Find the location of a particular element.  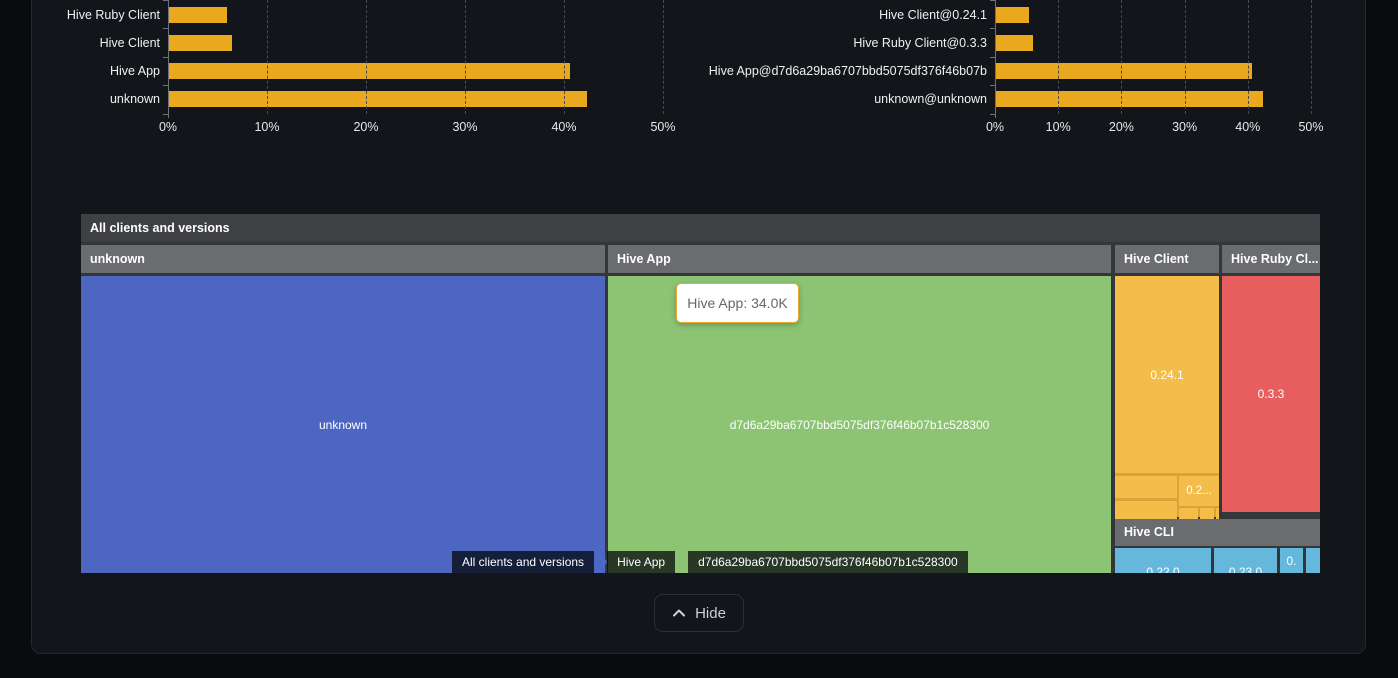

treemap-cell-label: 0.3.3 is located at coordinates (1271, 394).